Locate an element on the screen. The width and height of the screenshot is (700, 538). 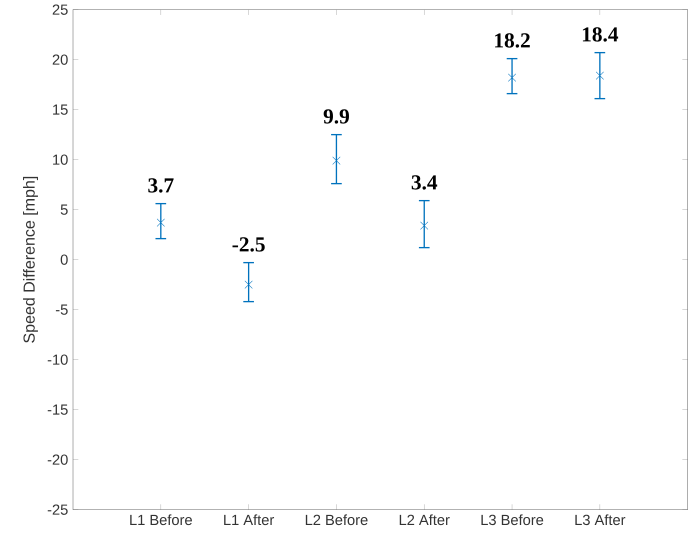
y-tick-label: 20 is located at coordinates (60, 59).